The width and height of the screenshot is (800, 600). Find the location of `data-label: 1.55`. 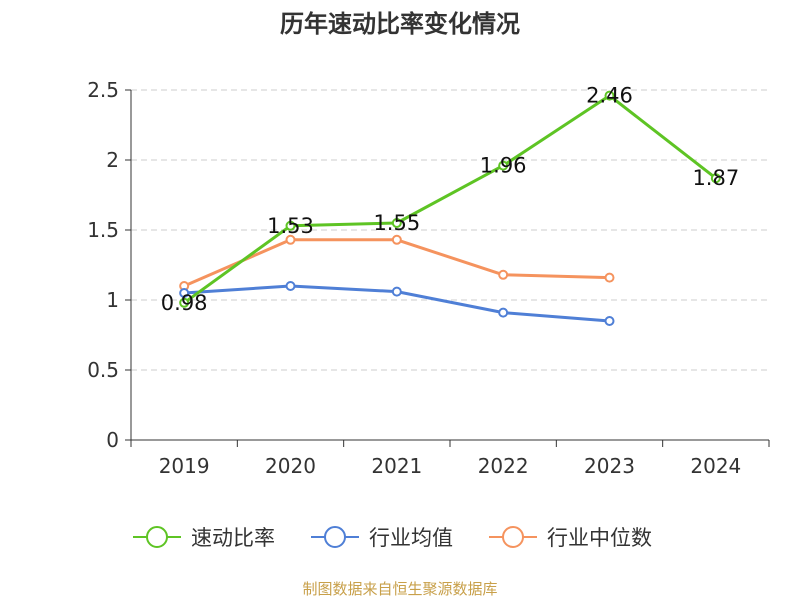

data-label: 1.55 is located at coordinates (396, 223).